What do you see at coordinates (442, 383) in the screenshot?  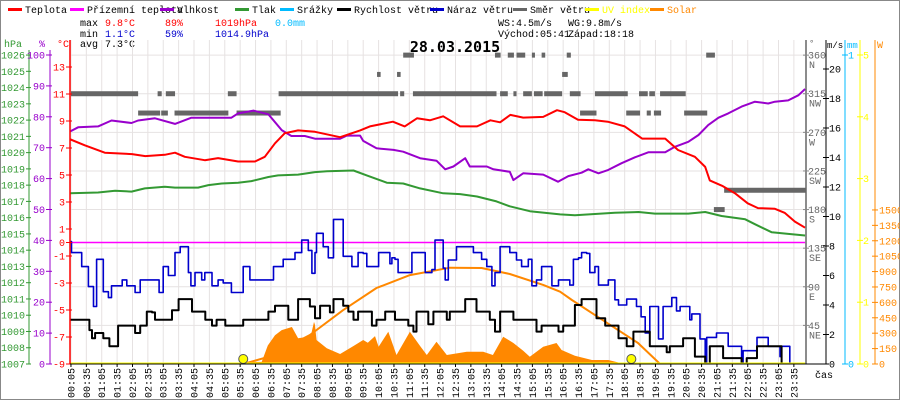 I see `x-tick-label: 12:05` at bounding box center [442, 383].